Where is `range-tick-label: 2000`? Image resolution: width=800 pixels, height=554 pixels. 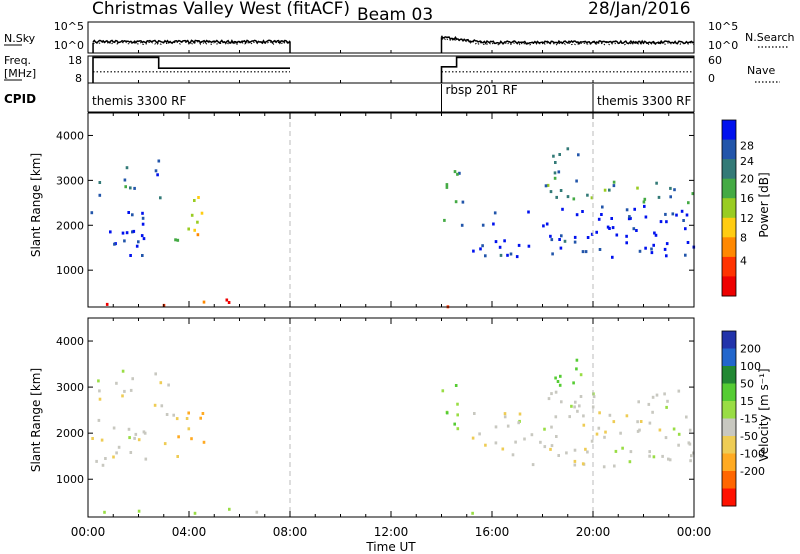
range-tick-label: 2000 is located at coordinates (70, 433).